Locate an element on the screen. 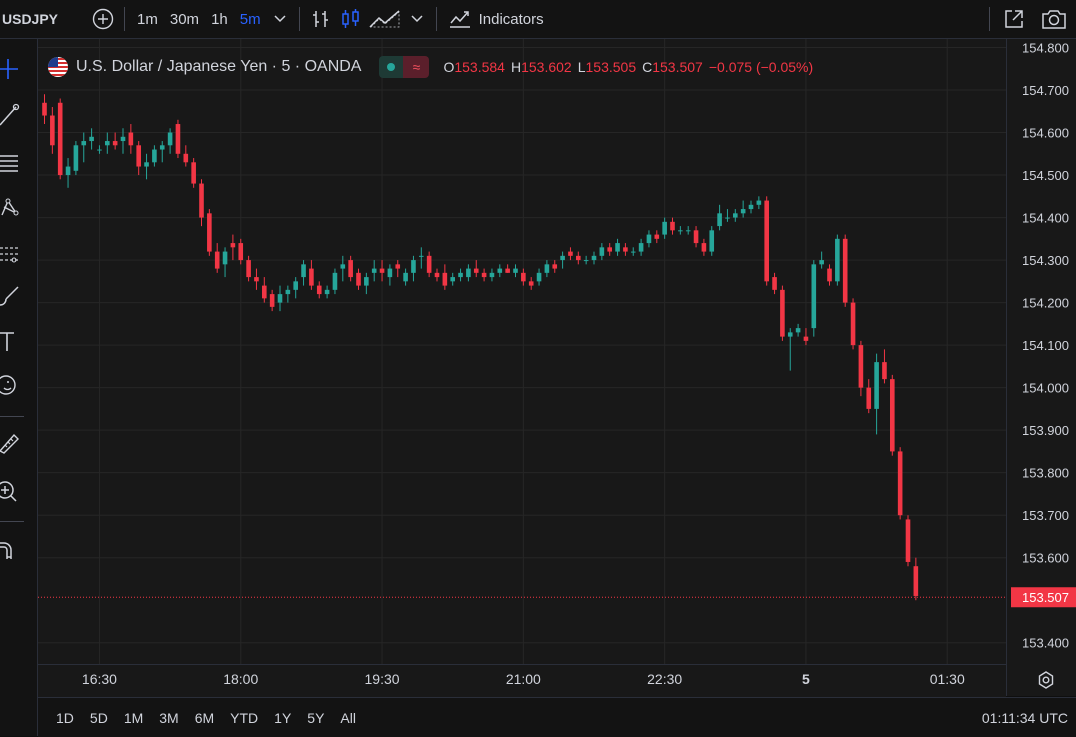 The height and width of the screenshot is (737, 1076). price-tick-label: 153.700 is located at coordinates (1045, 515).